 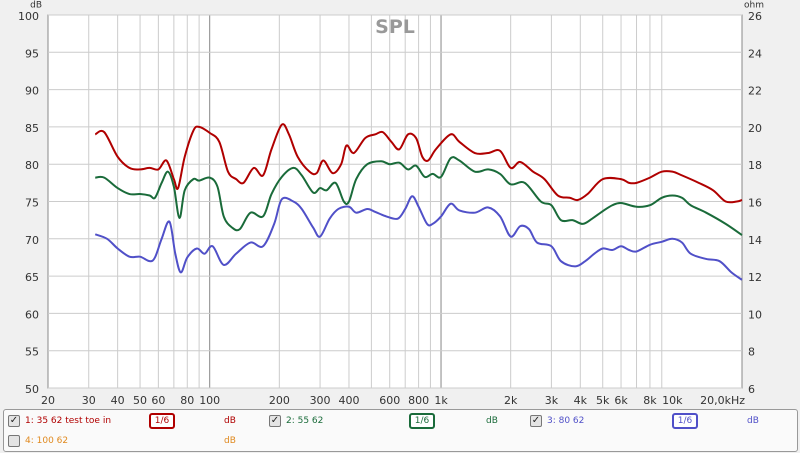 What do you see at coordinates (755, 314) in the screenshot?
I see `y-right-tick-label: 10` at bounding box center [755, 314].